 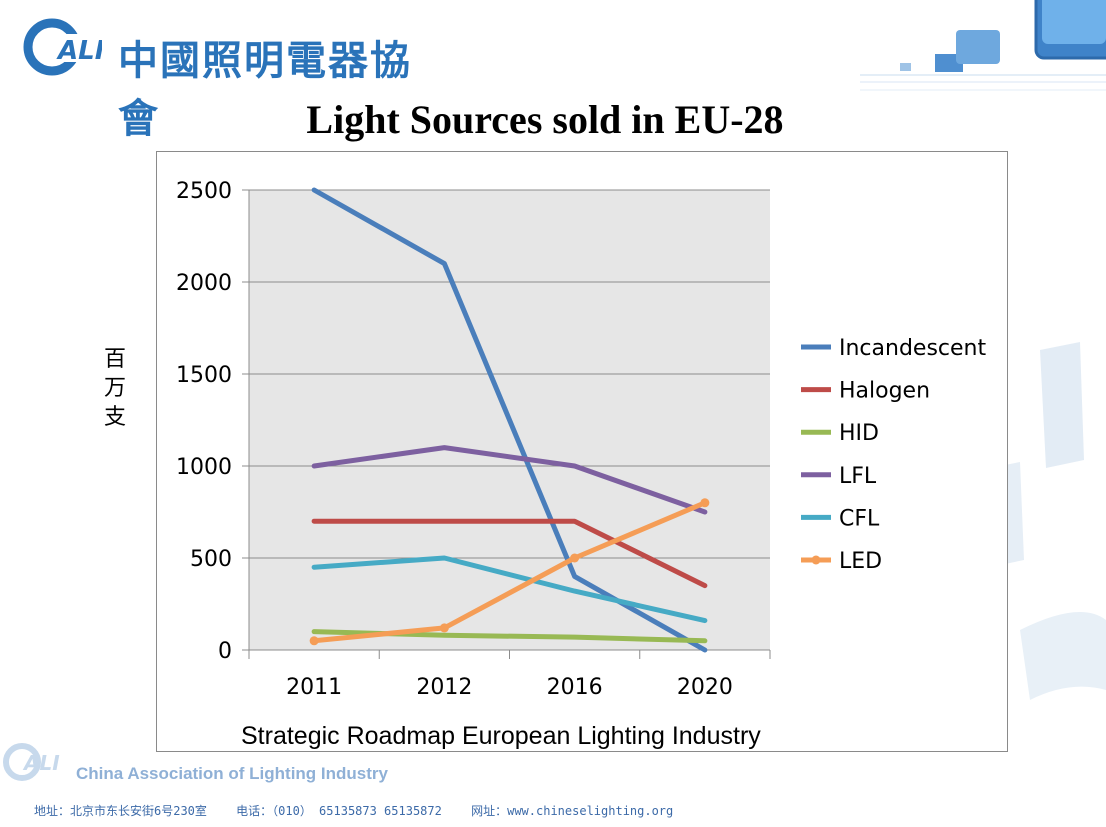 I want to click on cali-logo-icon: ALI, so click(x=64, y=47).